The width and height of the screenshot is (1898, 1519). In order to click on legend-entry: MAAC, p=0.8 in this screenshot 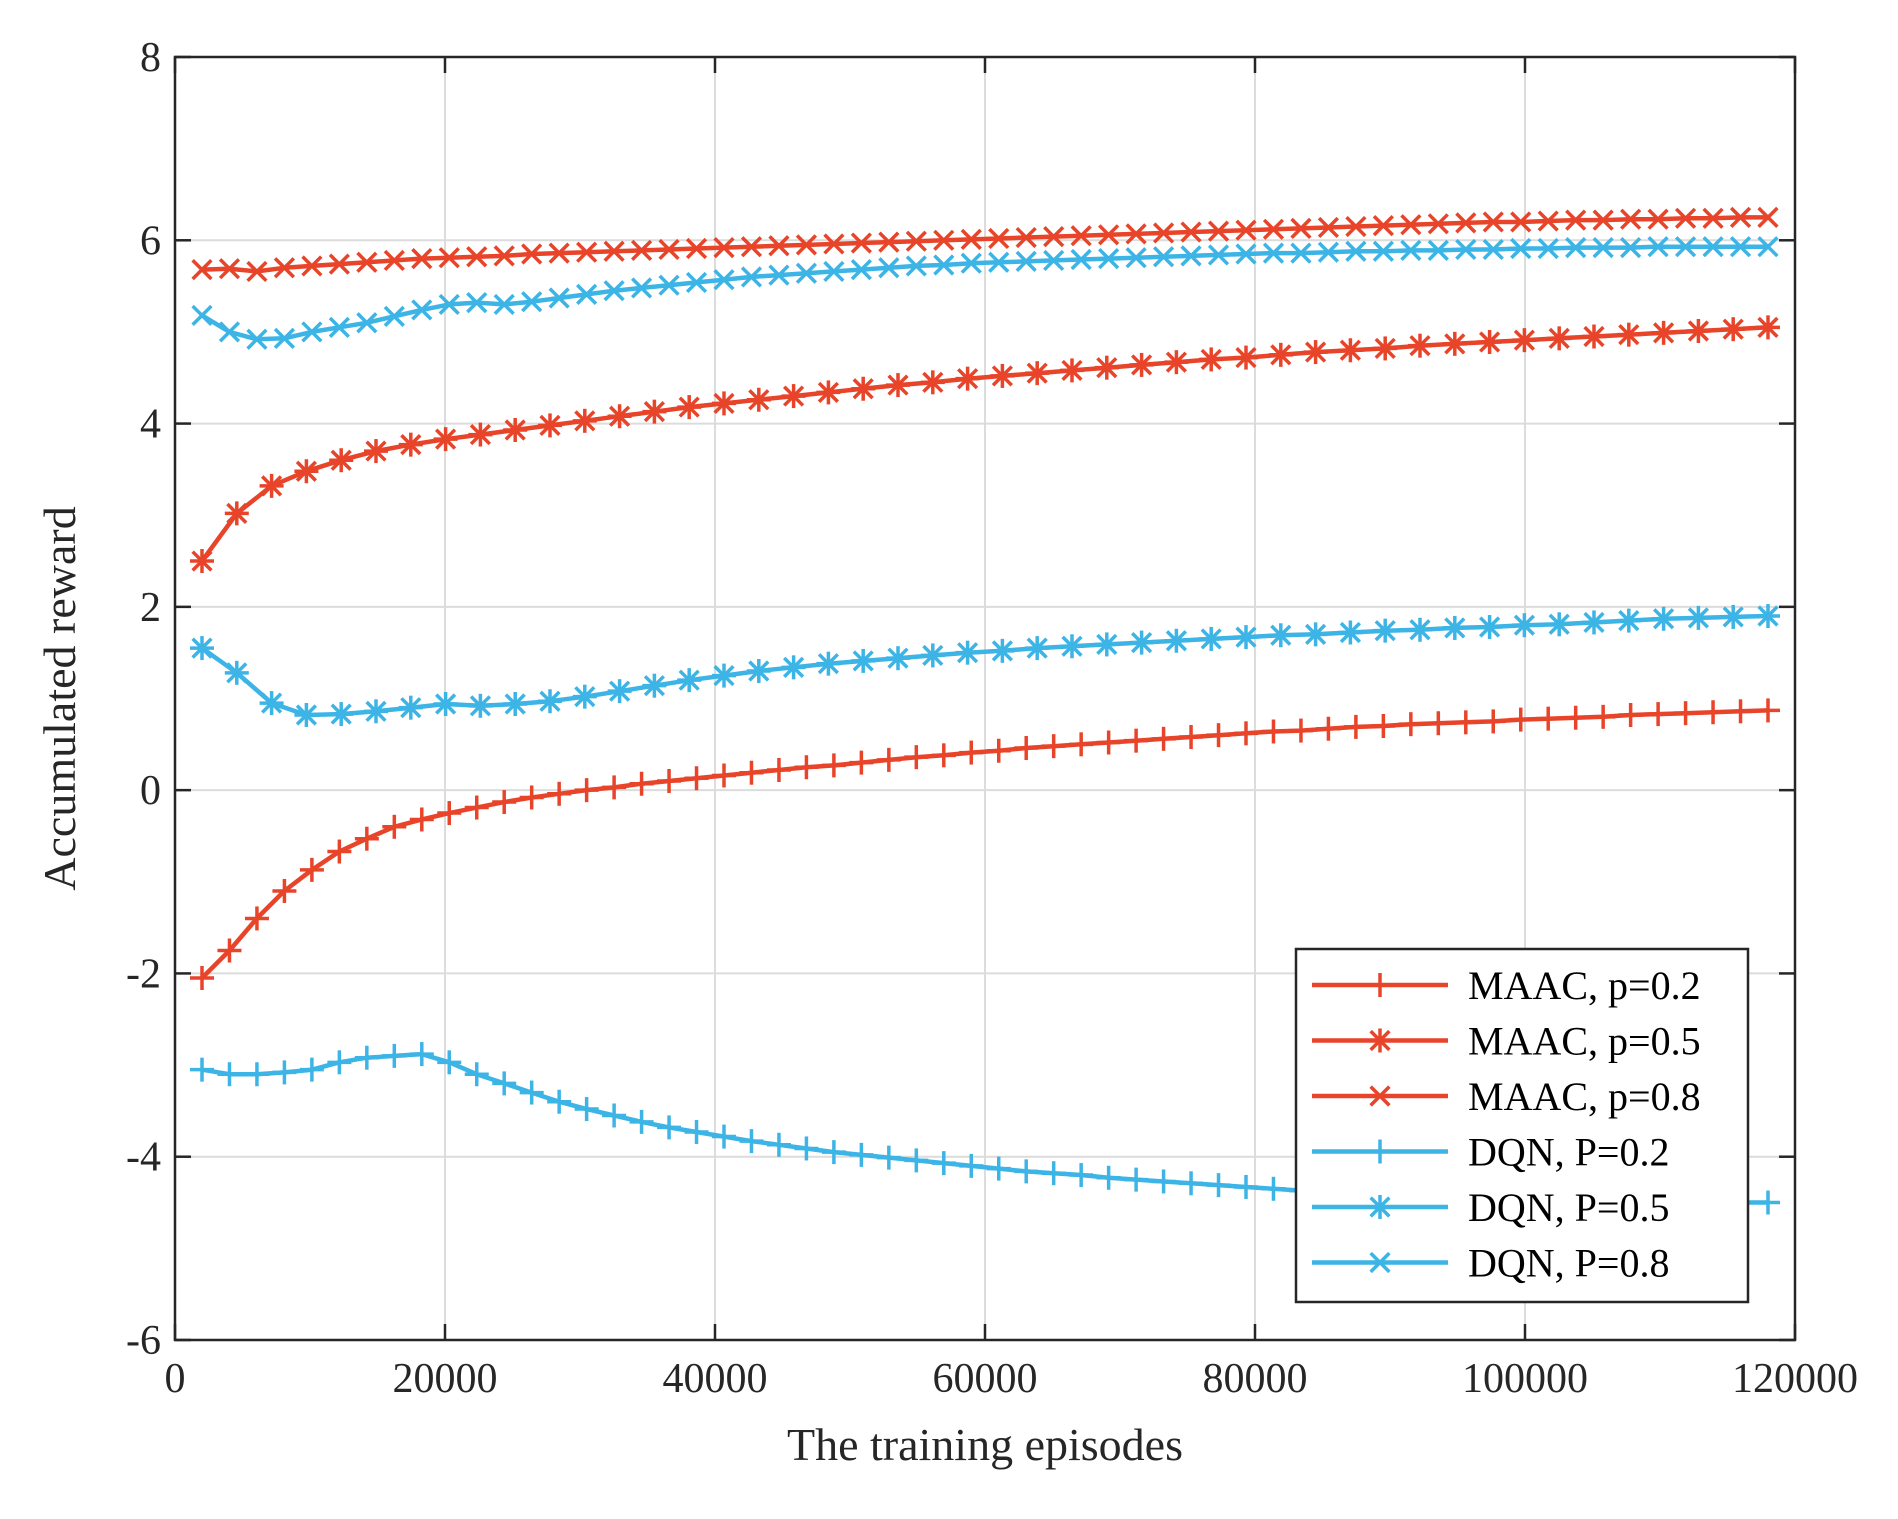, I will do `click(1506, 1096)`.